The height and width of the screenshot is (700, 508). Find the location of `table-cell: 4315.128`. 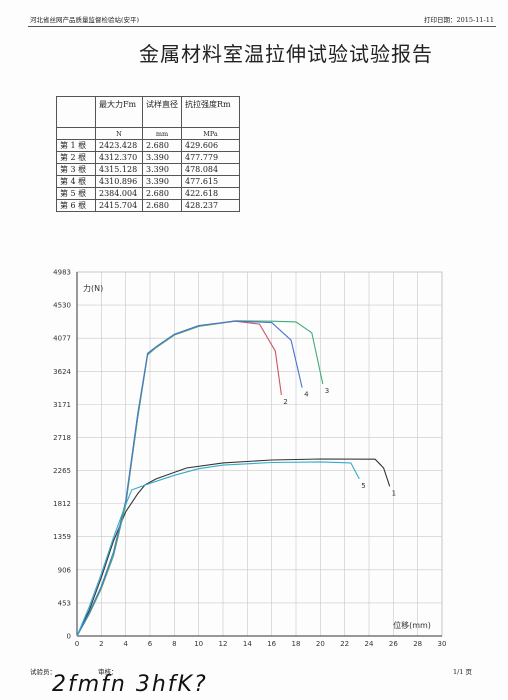

table-cell: 4315.128 is located at coordinates (119, 169).